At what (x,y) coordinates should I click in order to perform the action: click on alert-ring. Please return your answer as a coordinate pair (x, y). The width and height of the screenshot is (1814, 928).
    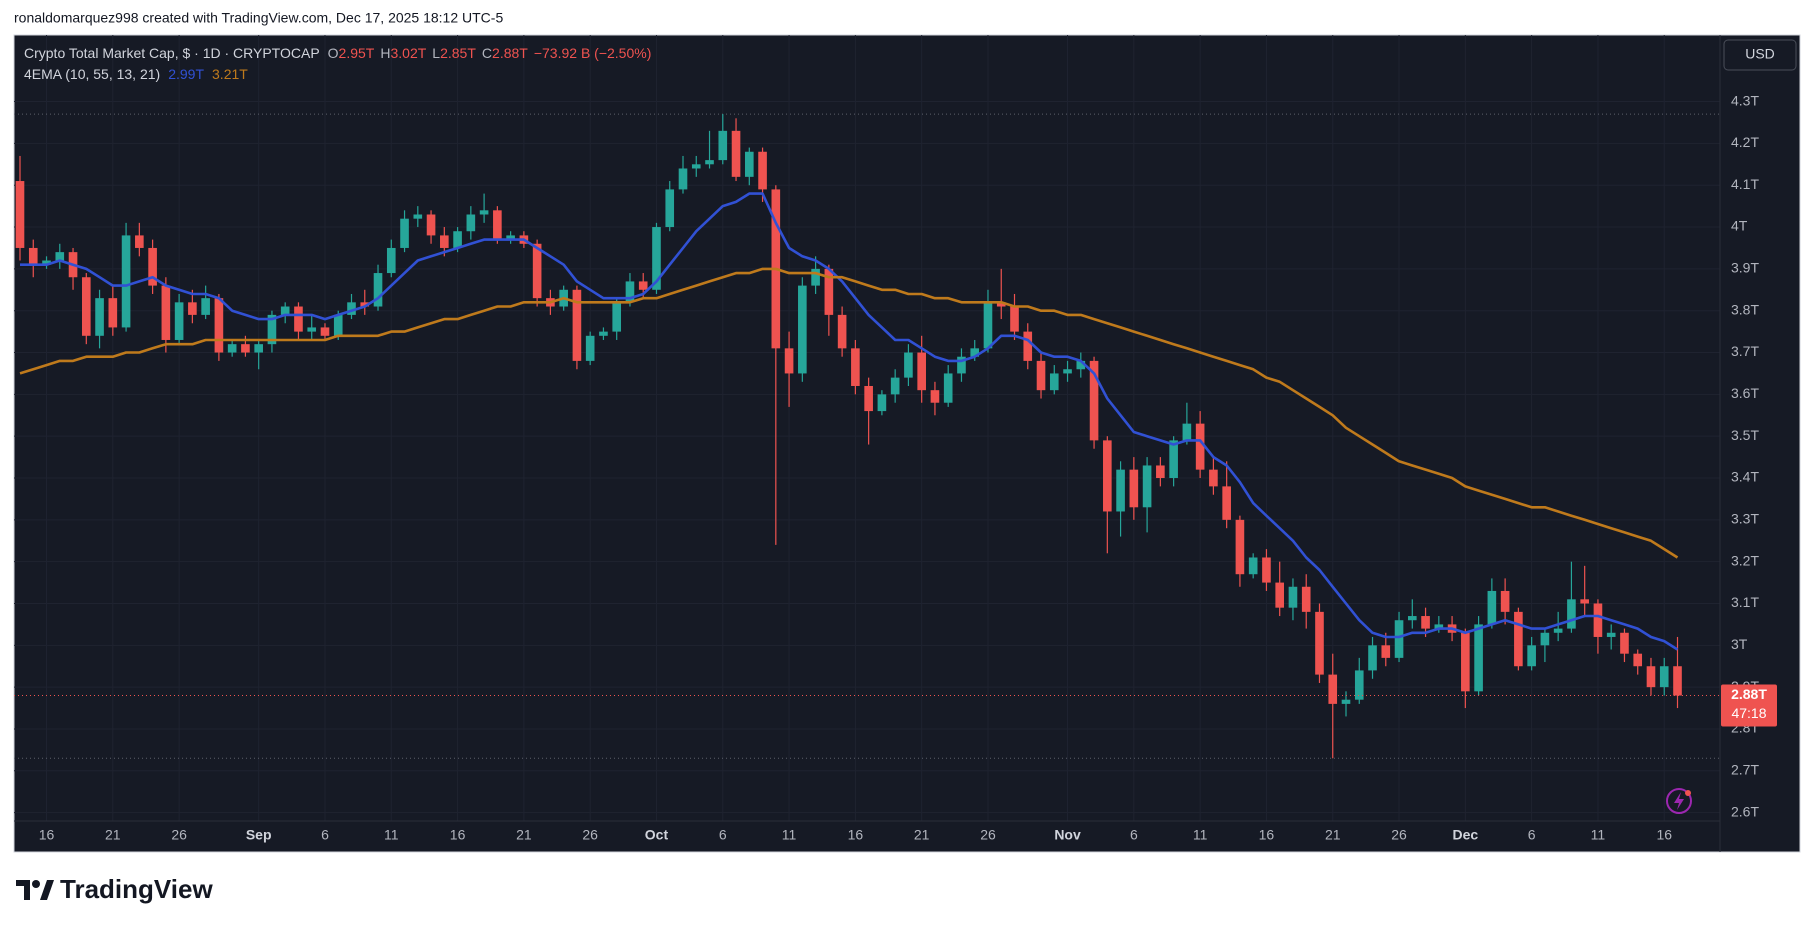
    Looking at the image, I should click on (1679, 801).